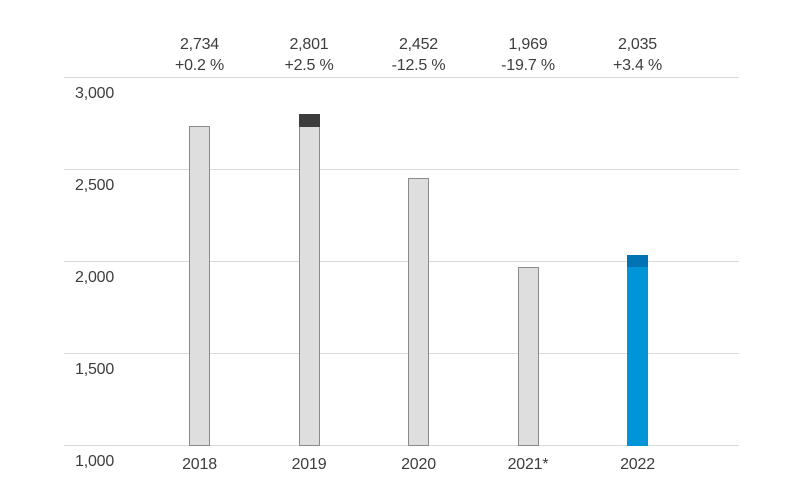  Describe the element at coordinates (637, 464) in the screenshot. I see `x-label-2022: 2022` at that location.